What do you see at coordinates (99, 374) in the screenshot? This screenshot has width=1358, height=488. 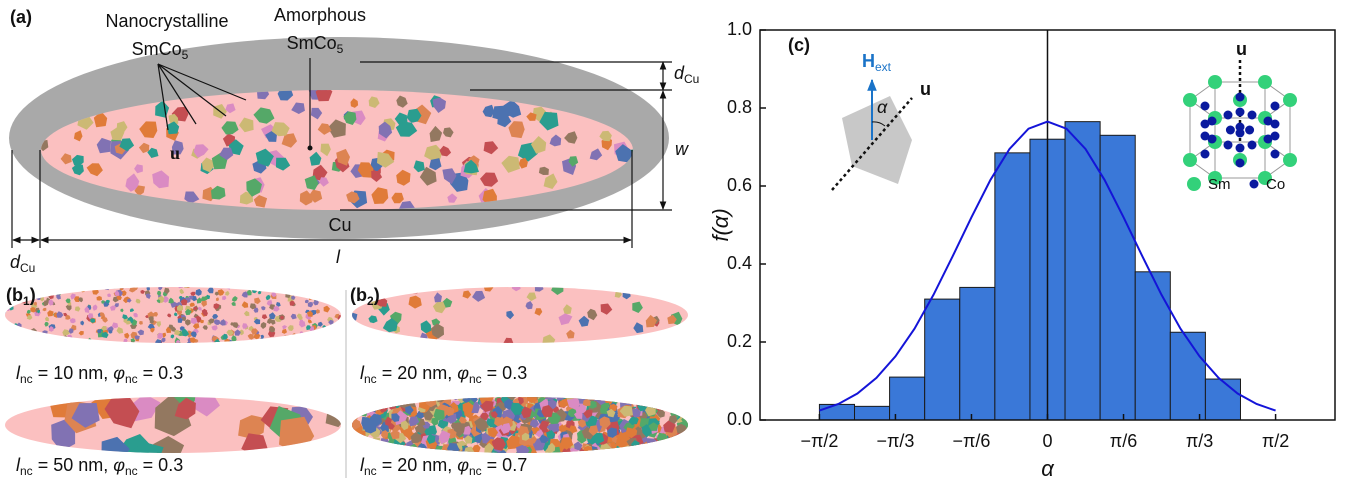 I see `caption: lnc = 10 nm, φnc = 0.3` at bounding box center [99, 374].